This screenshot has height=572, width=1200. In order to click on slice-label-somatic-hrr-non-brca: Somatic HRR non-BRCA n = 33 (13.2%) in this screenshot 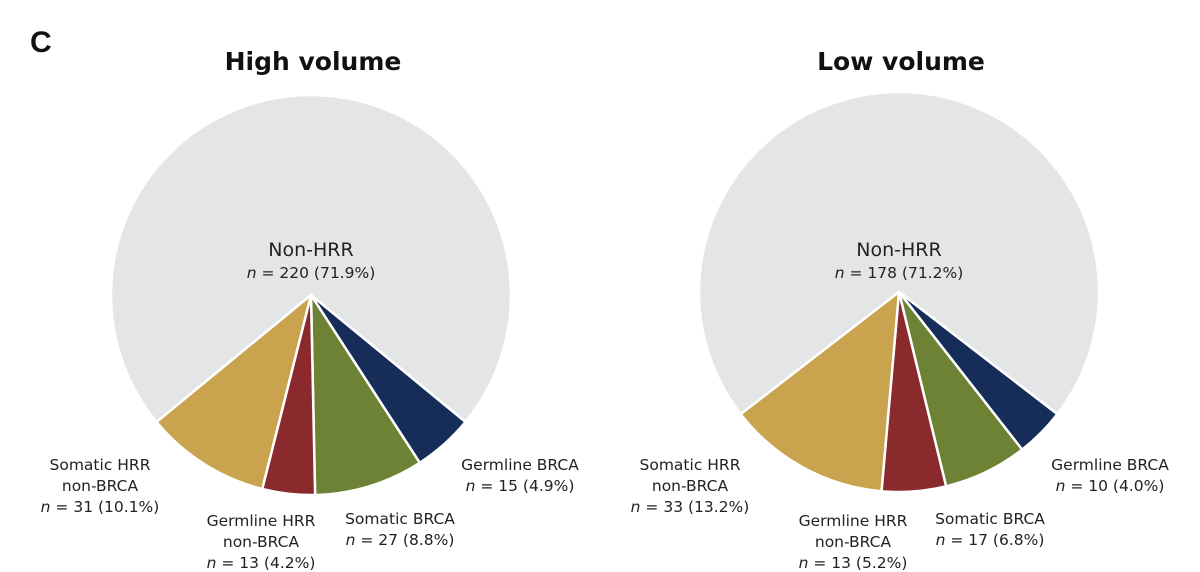, I will do `click(690, 486)`.